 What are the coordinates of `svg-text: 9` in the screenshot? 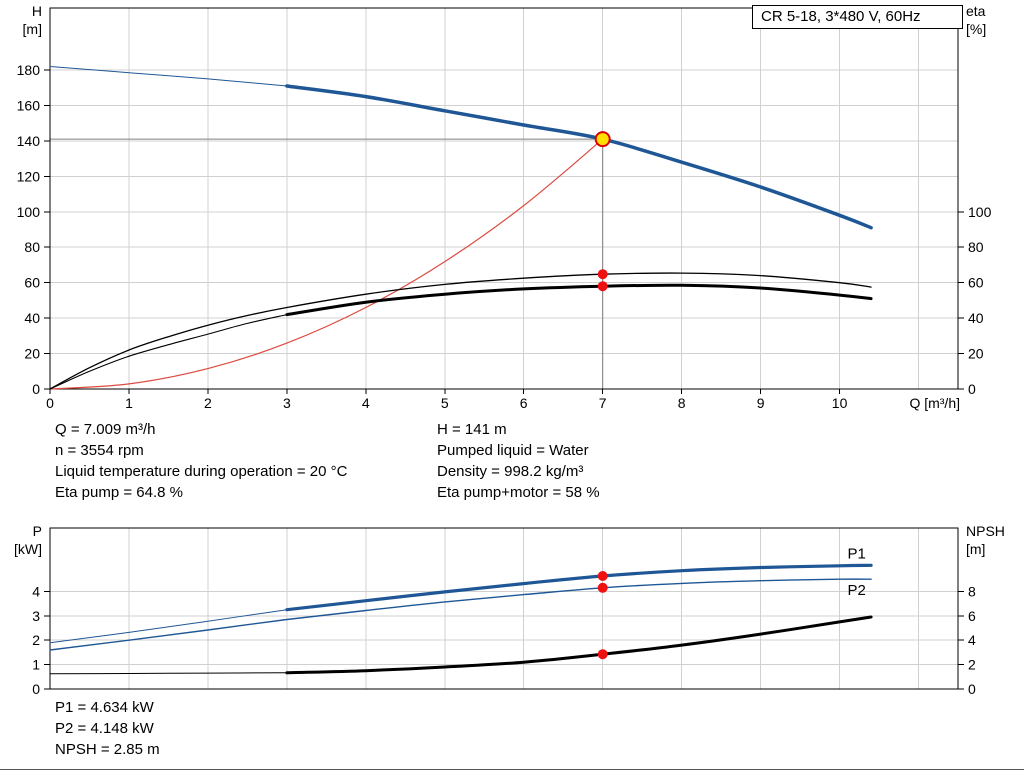 It's located at (761, 403).